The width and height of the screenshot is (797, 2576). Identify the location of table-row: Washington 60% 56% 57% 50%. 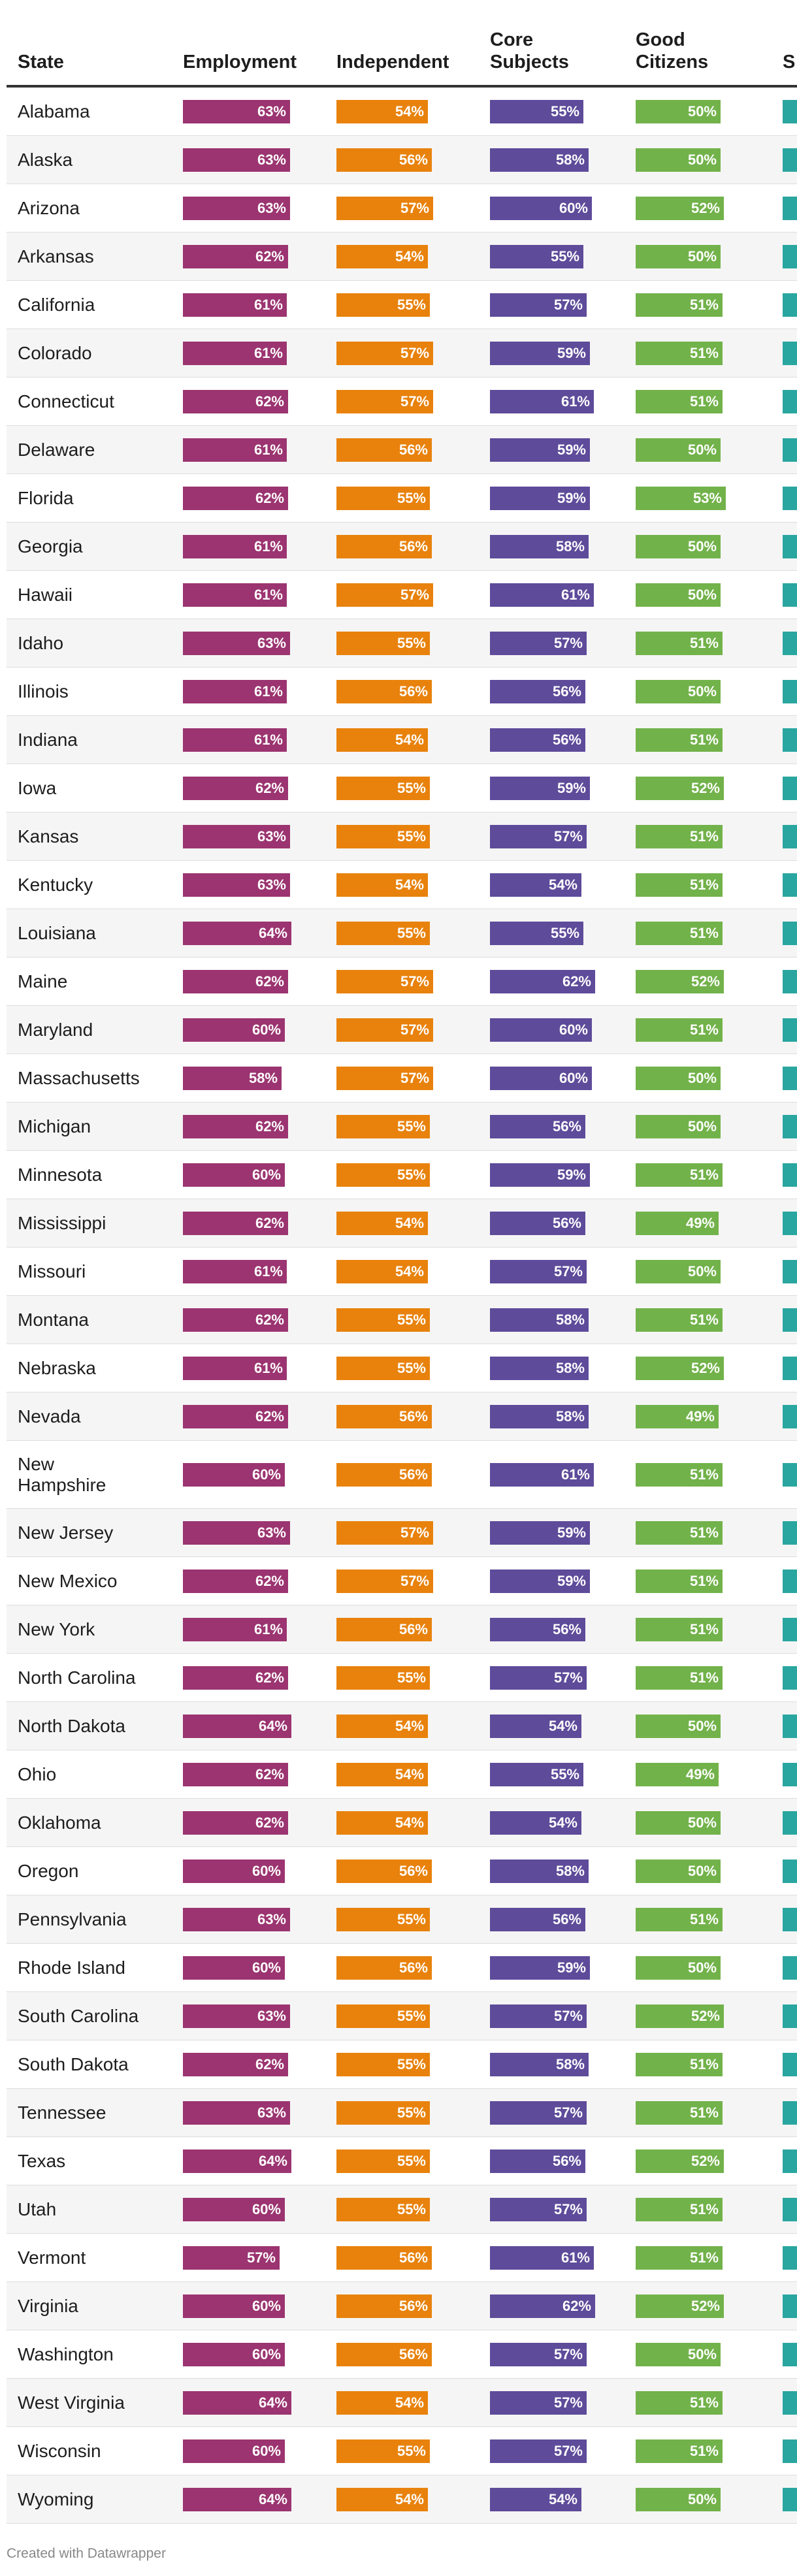
(402, 2354).